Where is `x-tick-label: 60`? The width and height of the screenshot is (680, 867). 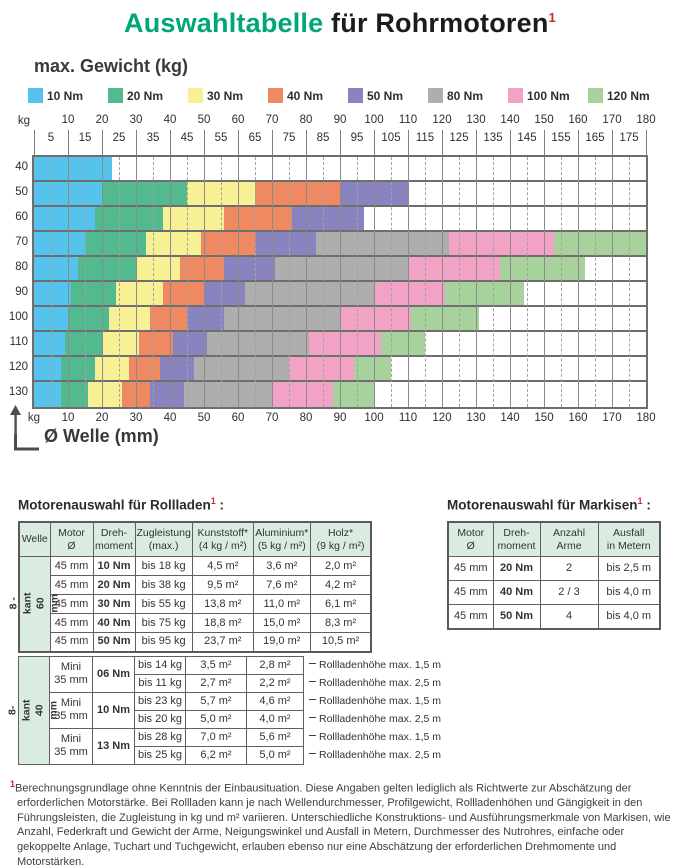 x-tick-label: 60 is located at coordinates (238, 120).